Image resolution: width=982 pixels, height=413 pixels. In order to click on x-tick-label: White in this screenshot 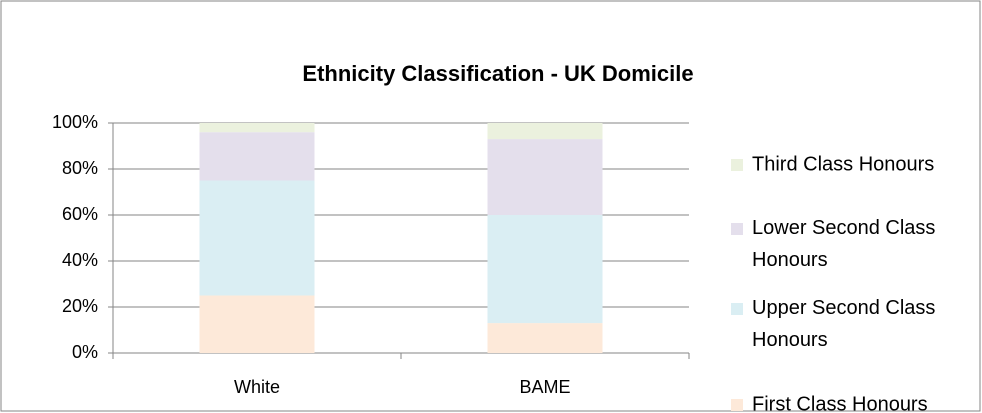, I will do `click(257, 387)`.